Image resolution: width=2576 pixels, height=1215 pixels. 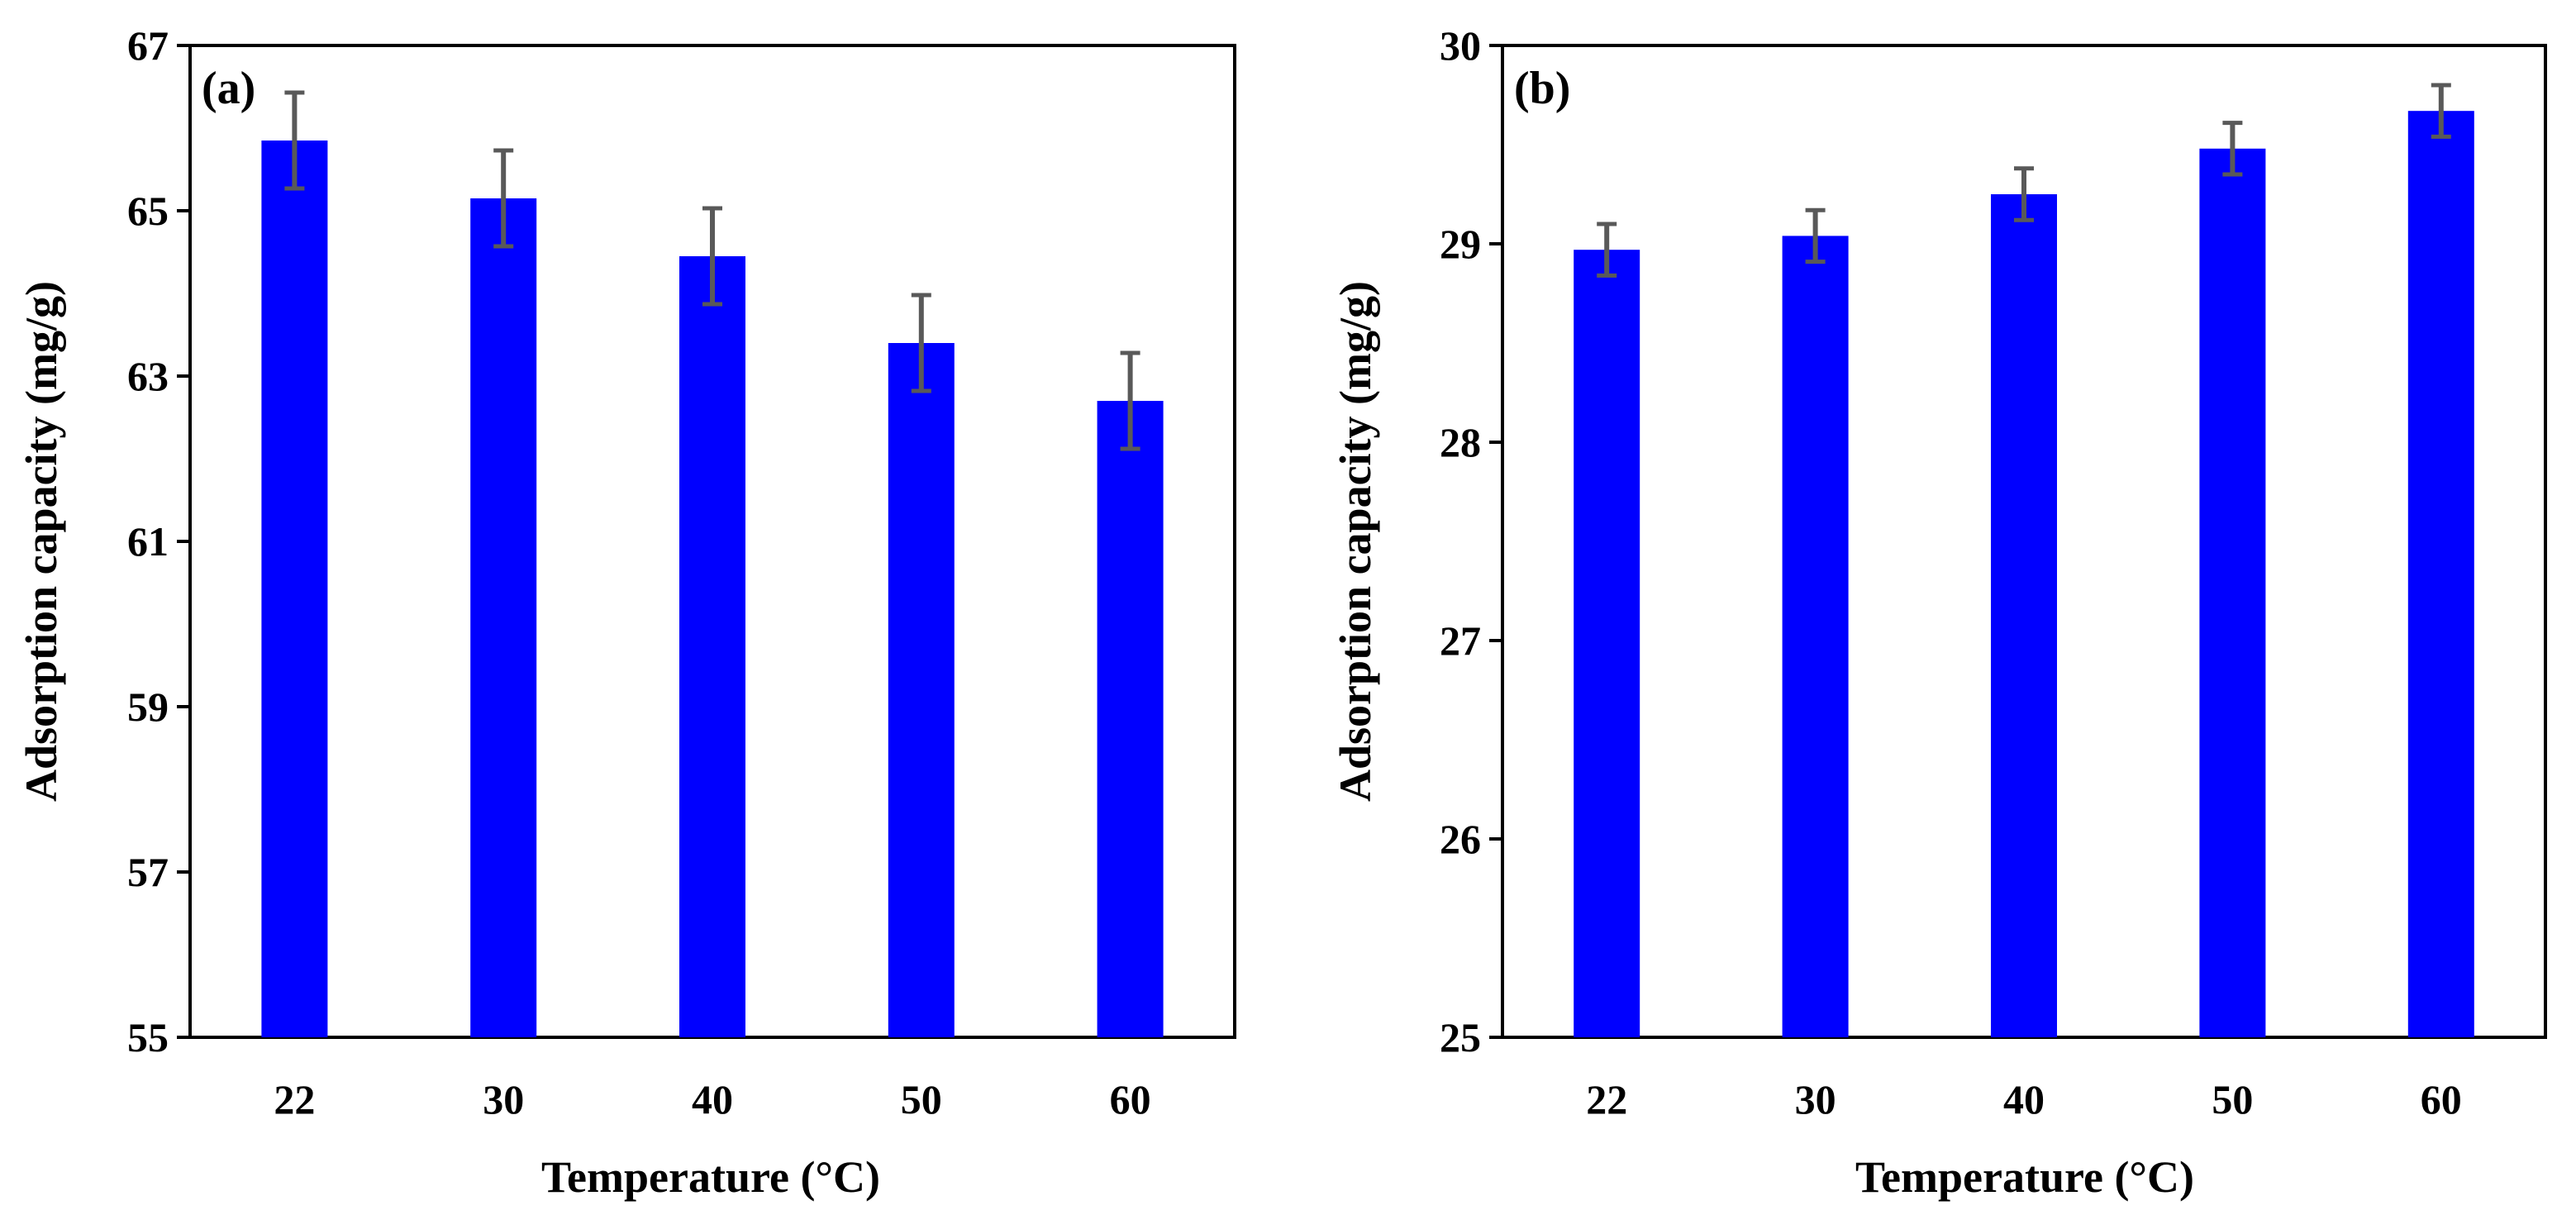 What do you see at coordinates (148, 46) in the screenshot?
I see `y-tick-label: 67` at bounding box center [148, 46].